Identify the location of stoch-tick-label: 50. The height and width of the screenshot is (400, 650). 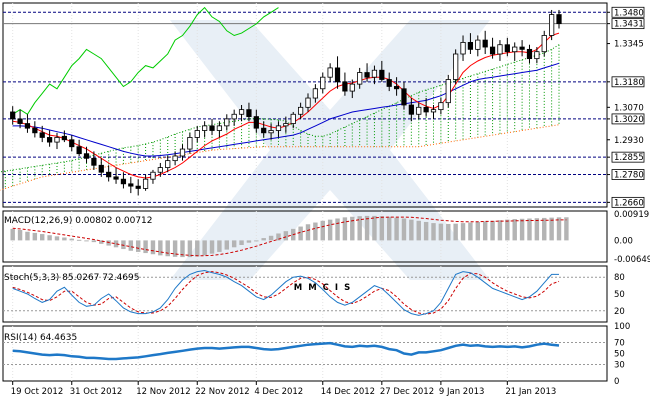
(619, 295).